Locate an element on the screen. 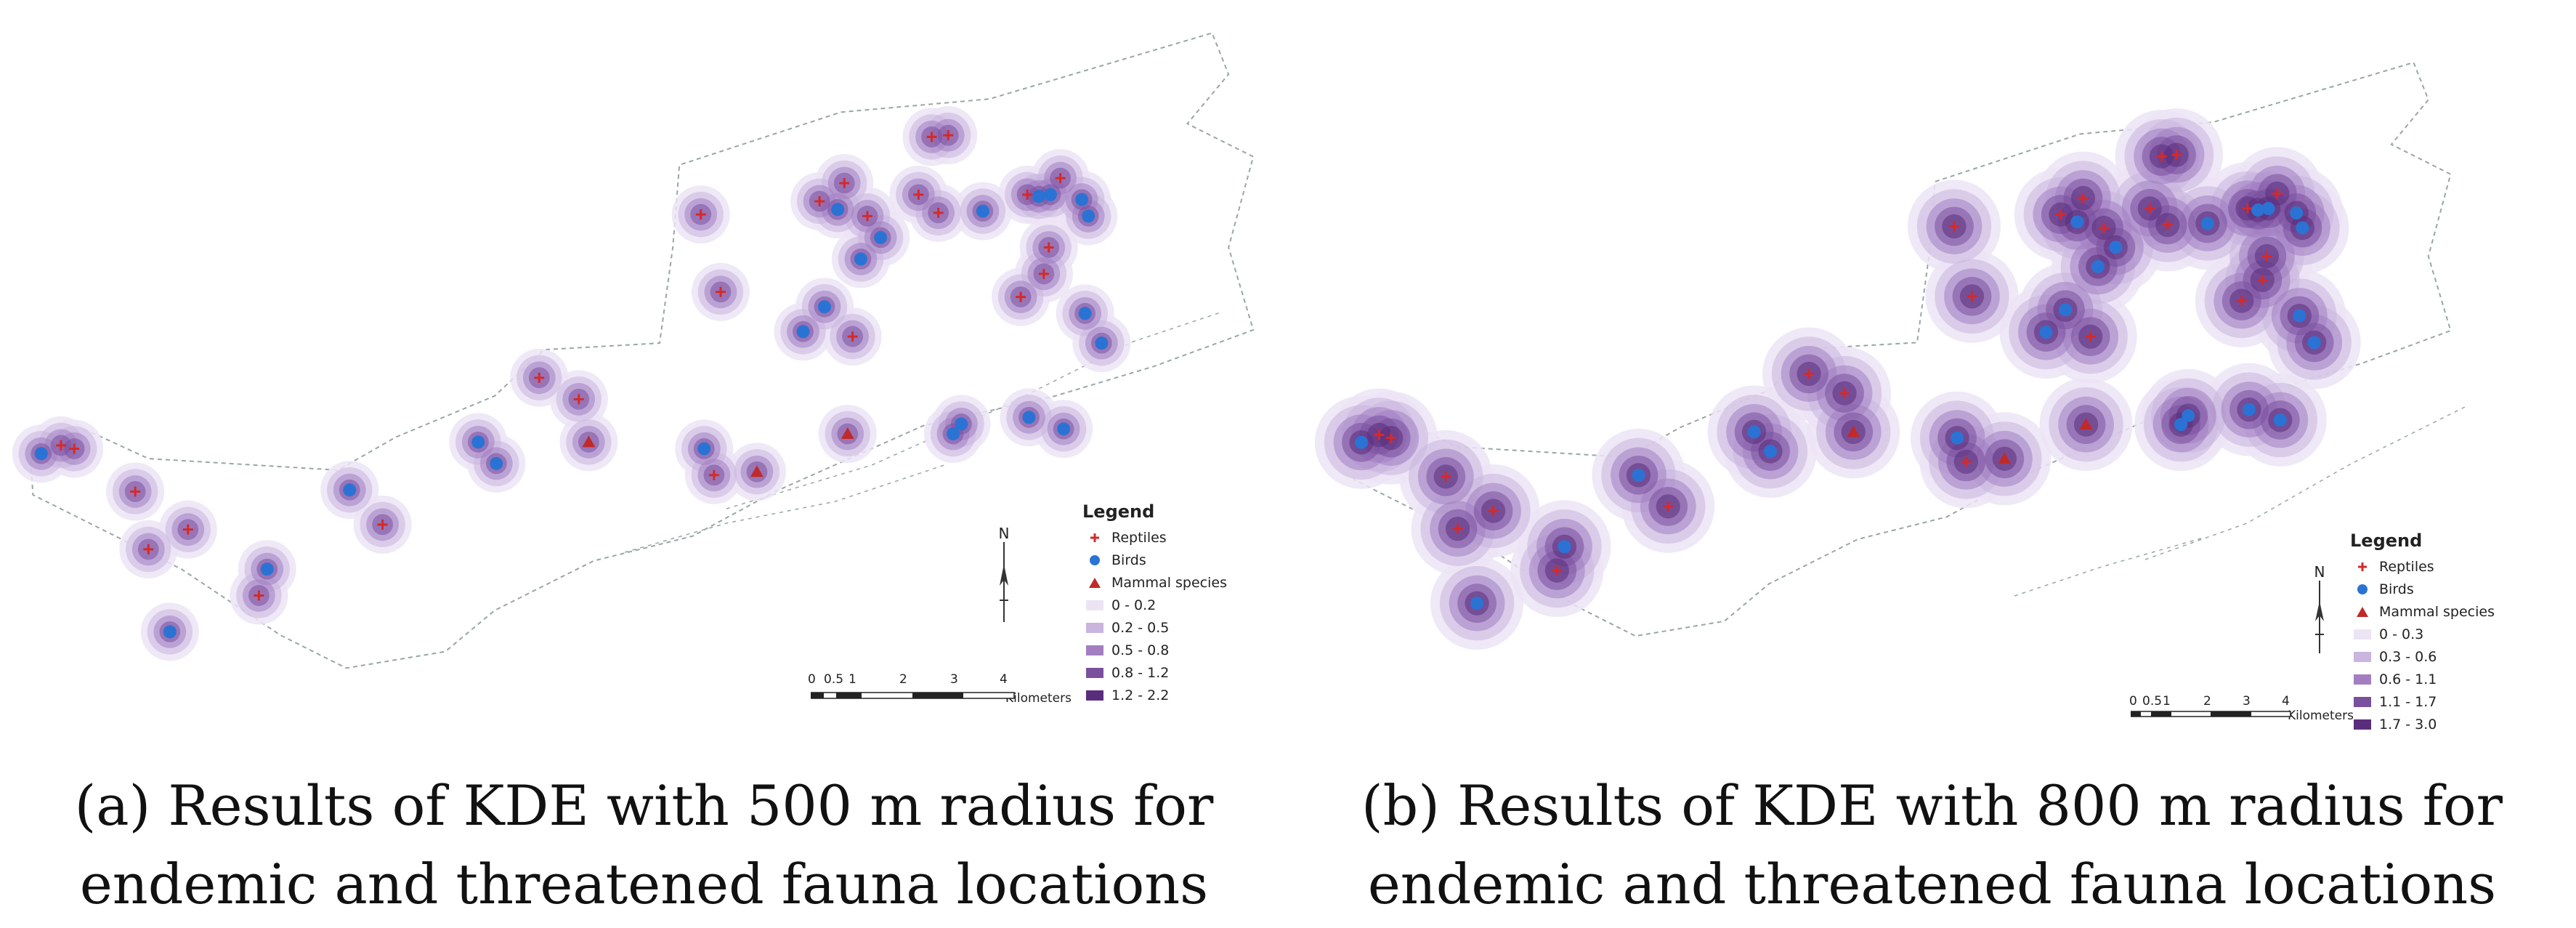 Image resolution: width=2576 pixels, height=928 pixels. legend-birds: Birds is located at coordinates (2422, 589).